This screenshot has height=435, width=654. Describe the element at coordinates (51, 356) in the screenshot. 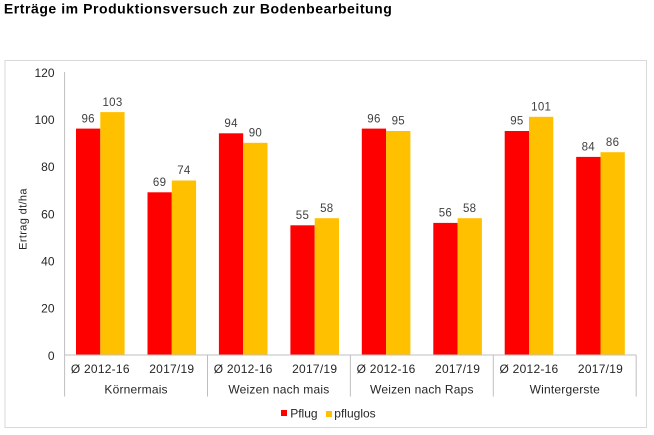

I see `svg-text: 0` at that location.